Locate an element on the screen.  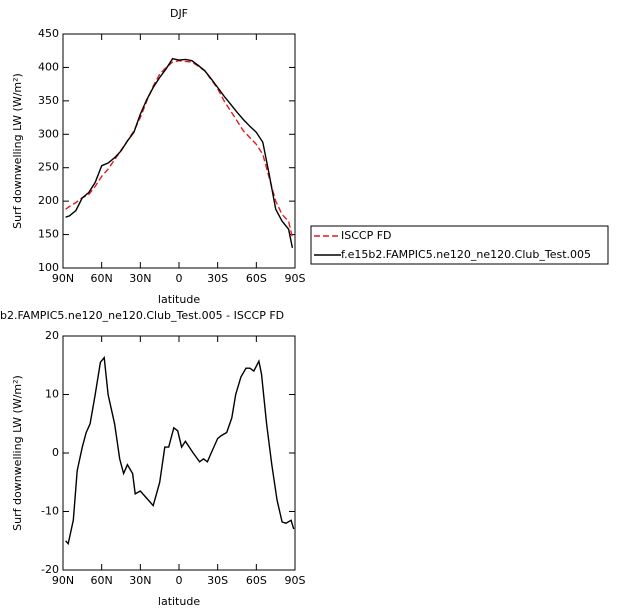
y-tick-label: 250 is located at coordinates (48, 167).